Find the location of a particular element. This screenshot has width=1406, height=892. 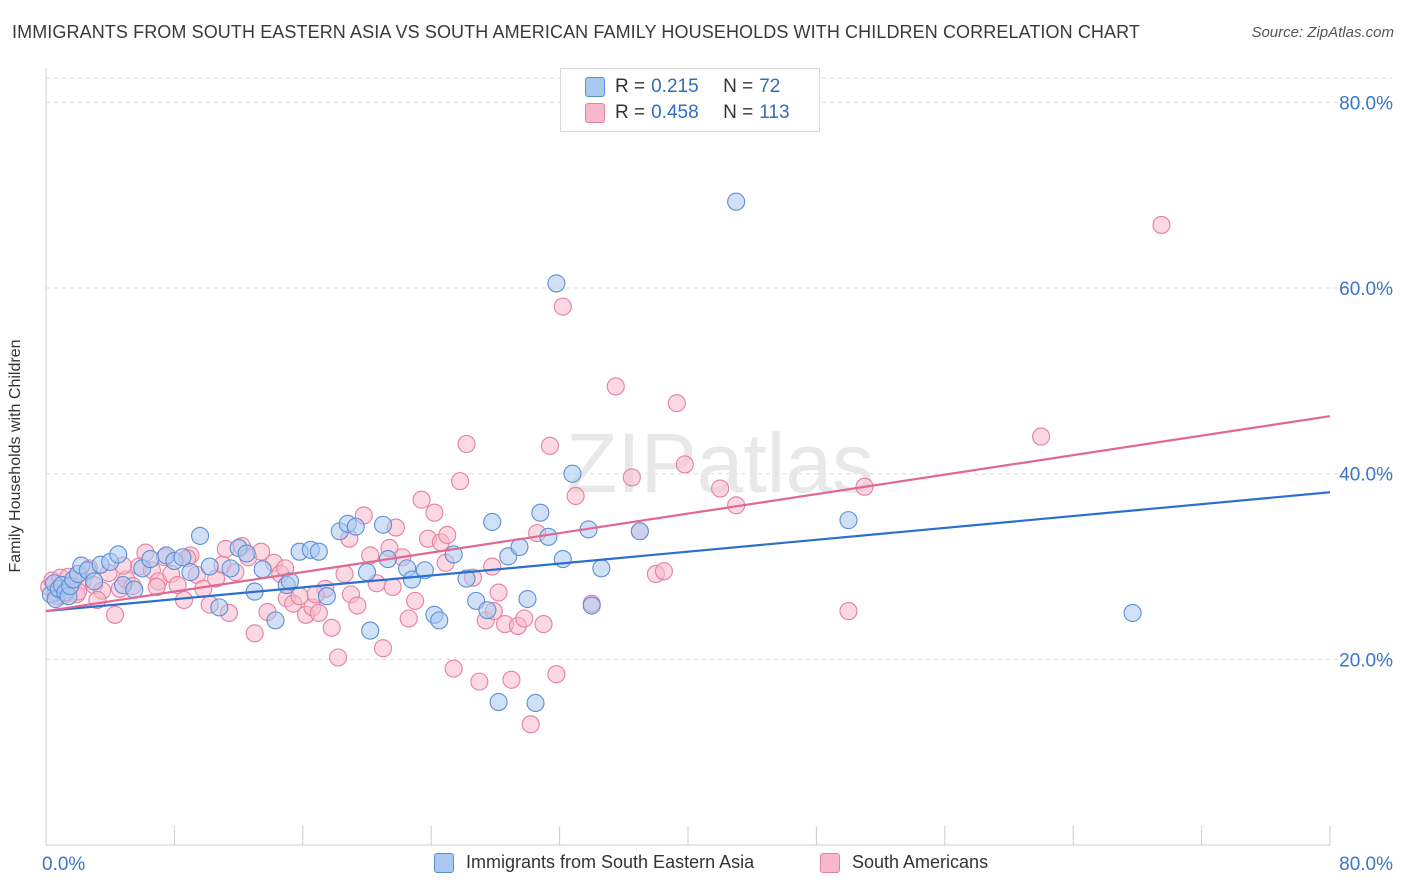

legend-swatch-asia is located at coordinates (595, 87).